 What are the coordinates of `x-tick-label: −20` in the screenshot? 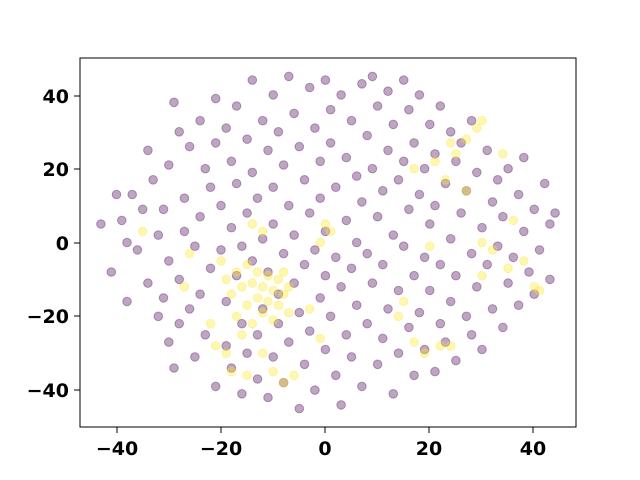 It's located at (221, 449).